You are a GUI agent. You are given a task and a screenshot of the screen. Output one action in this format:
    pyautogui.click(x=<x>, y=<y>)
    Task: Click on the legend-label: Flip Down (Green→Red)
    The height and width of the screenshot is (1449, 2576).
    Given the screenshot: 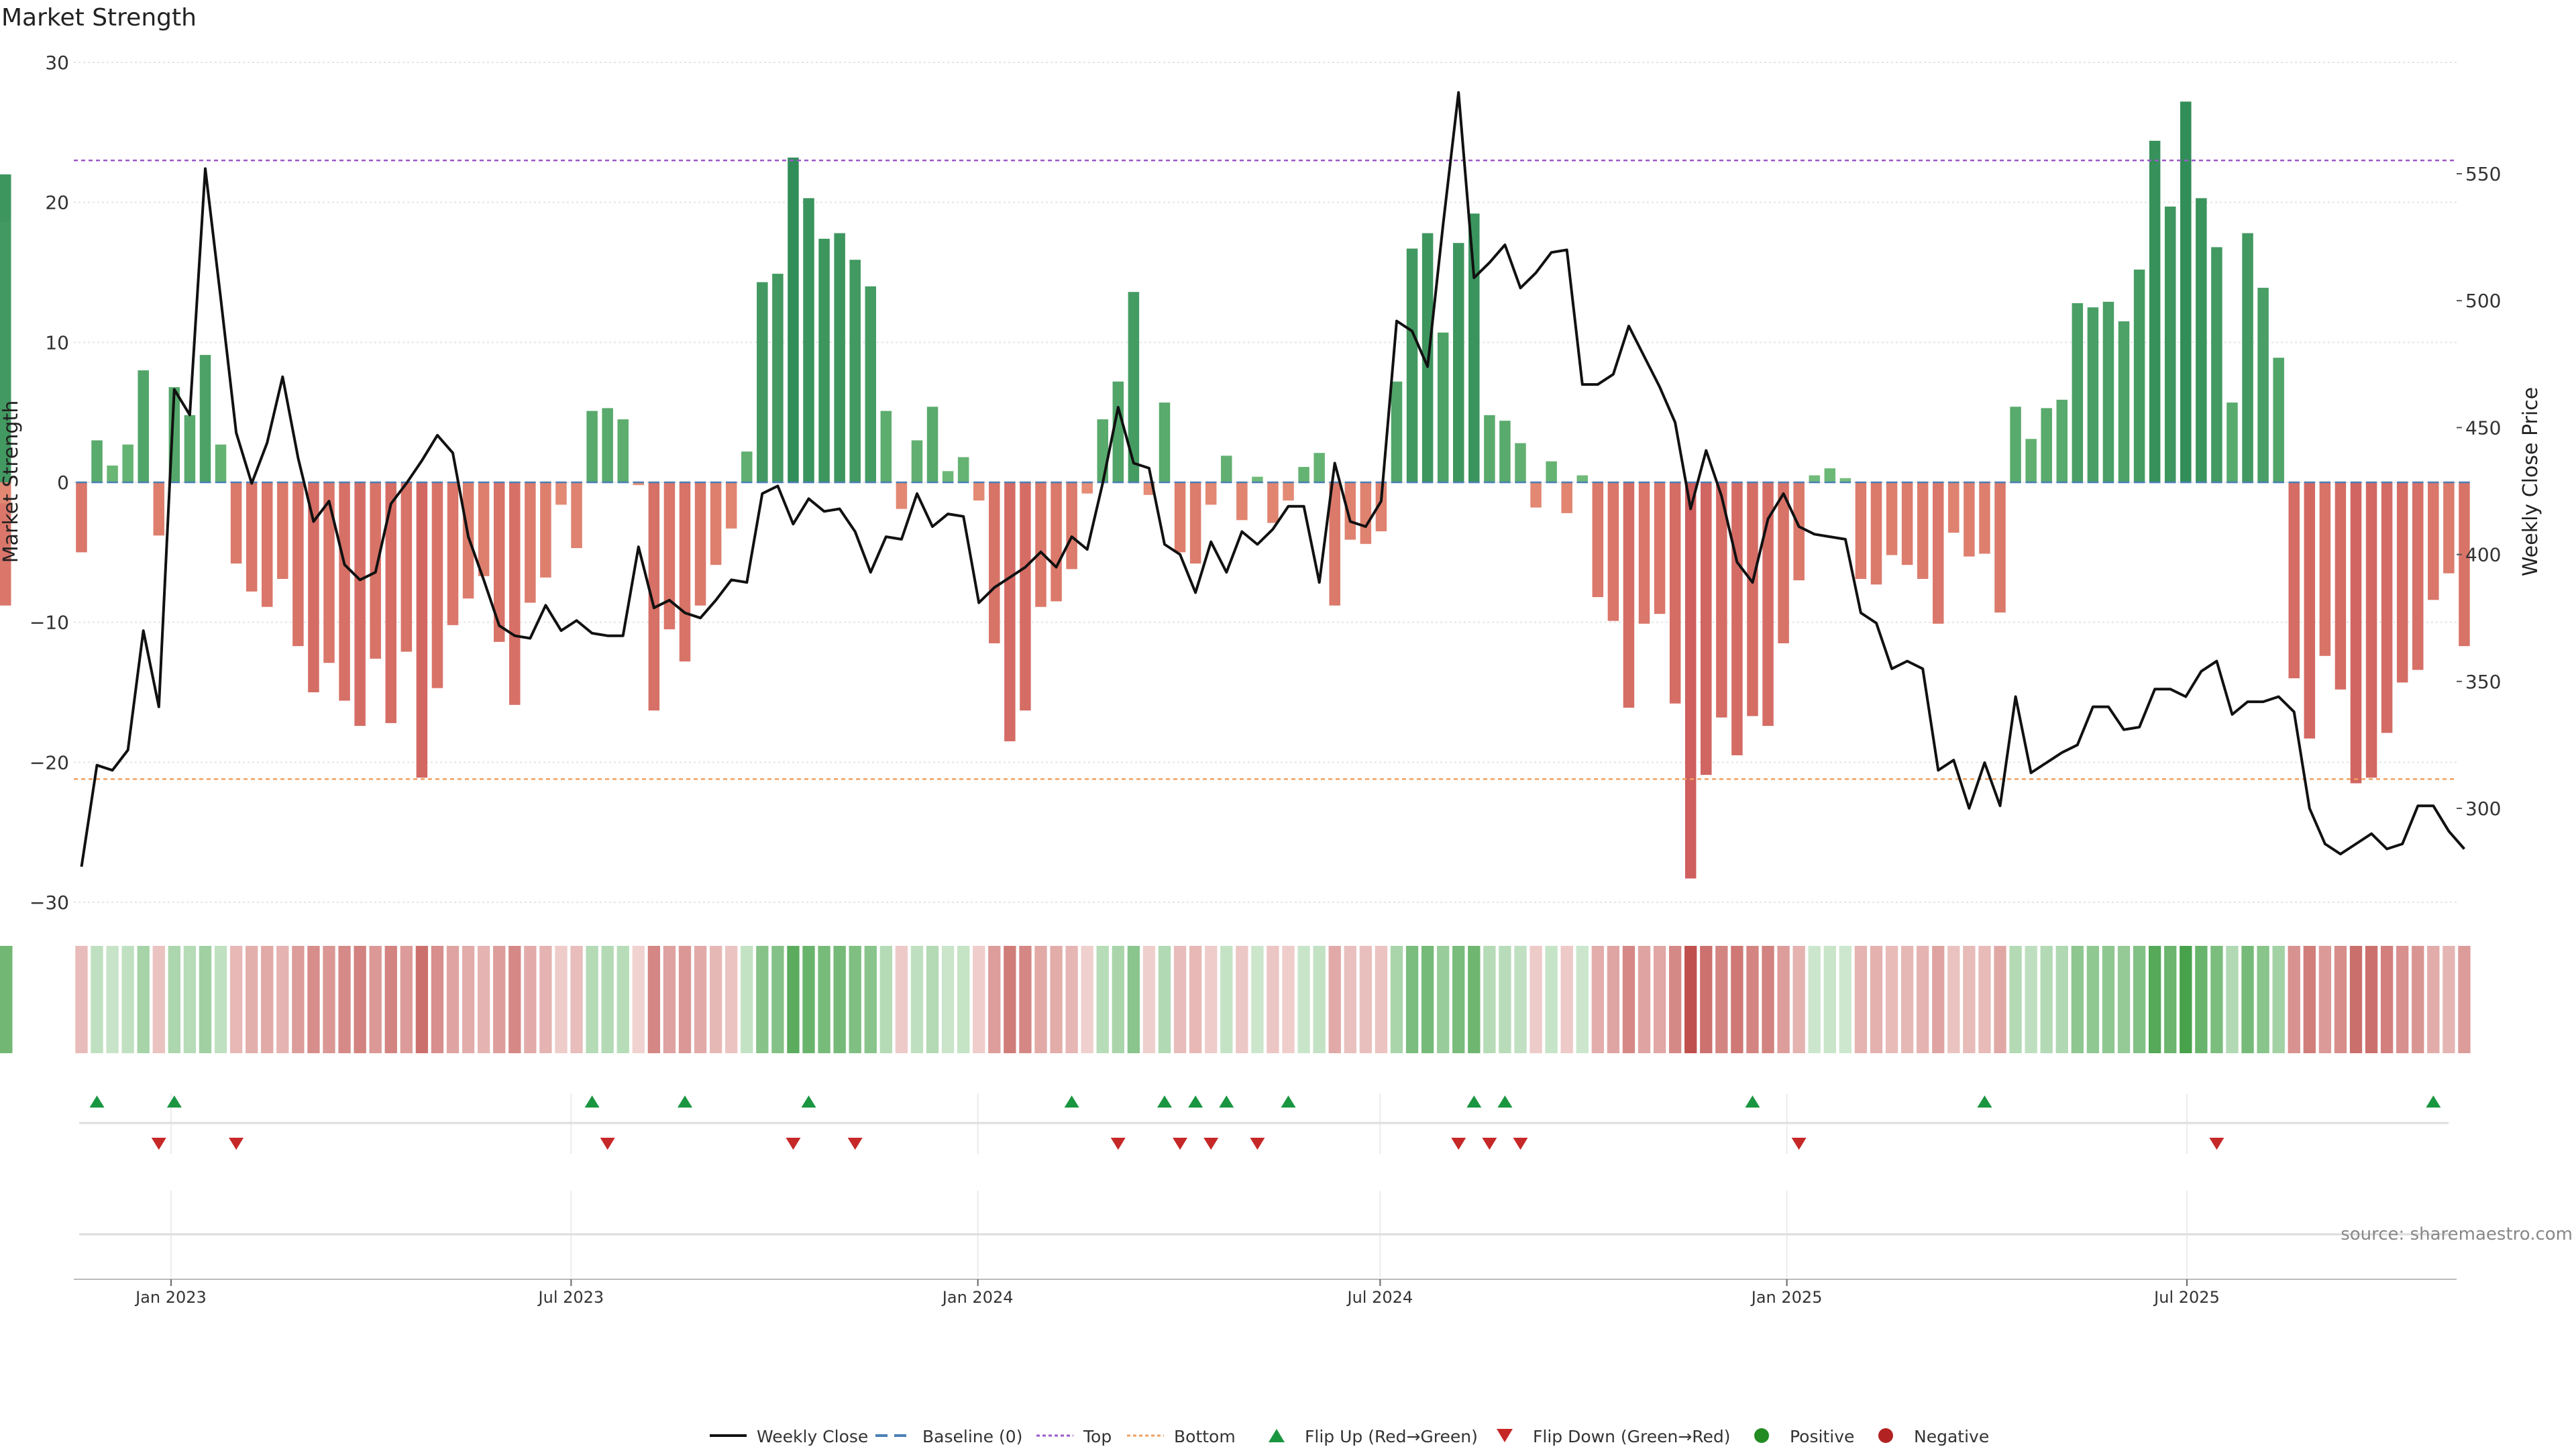 What is the action you would take?
    pyautogui.click(x=1632, y=1436)
    